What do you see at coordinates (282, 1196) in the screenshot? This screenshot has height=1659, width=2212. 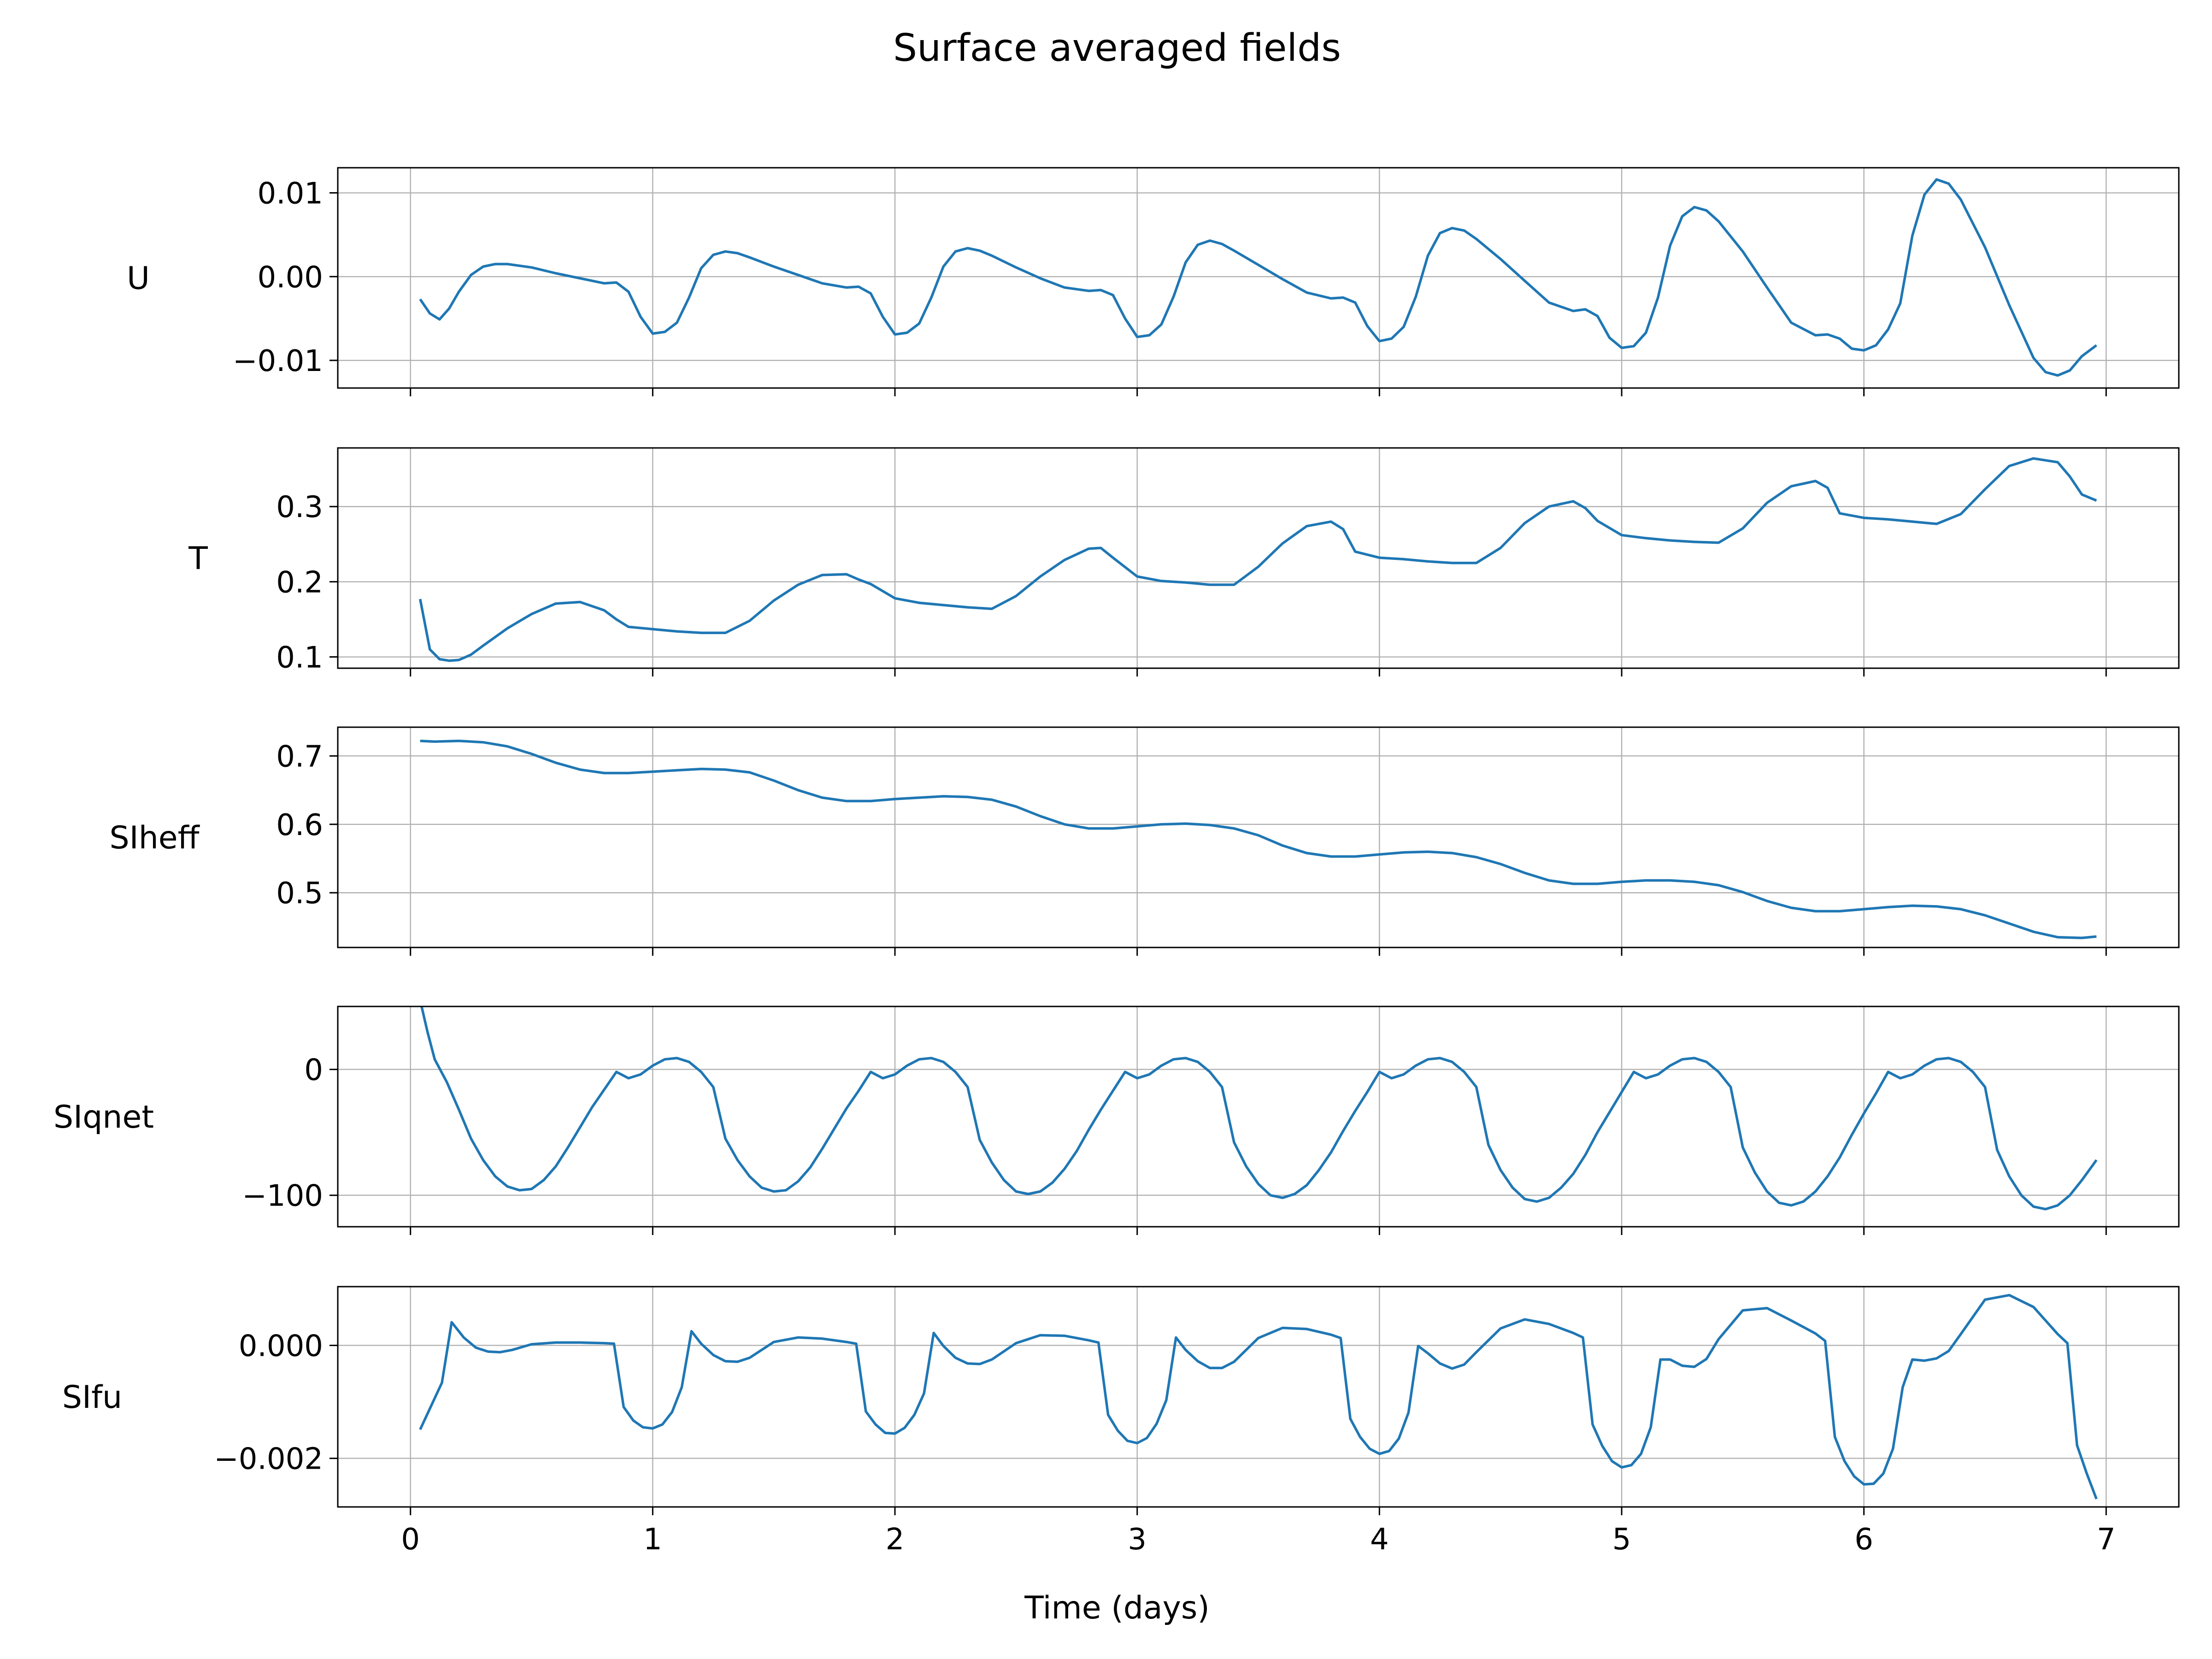 I see `y-tick-label: −100` at bounding box center [282, 1196].